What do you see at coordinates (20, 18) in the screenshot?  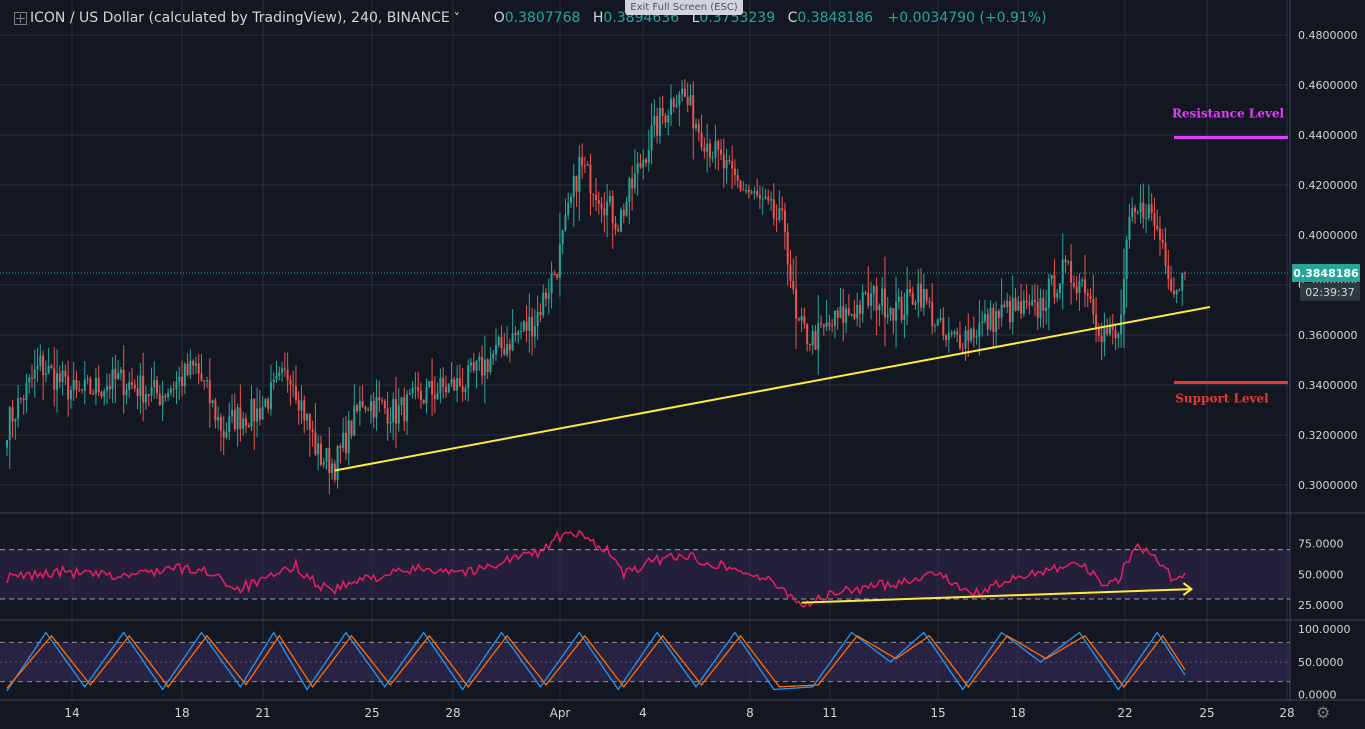 I see `expand-icon` at bounding box center [20, 18].